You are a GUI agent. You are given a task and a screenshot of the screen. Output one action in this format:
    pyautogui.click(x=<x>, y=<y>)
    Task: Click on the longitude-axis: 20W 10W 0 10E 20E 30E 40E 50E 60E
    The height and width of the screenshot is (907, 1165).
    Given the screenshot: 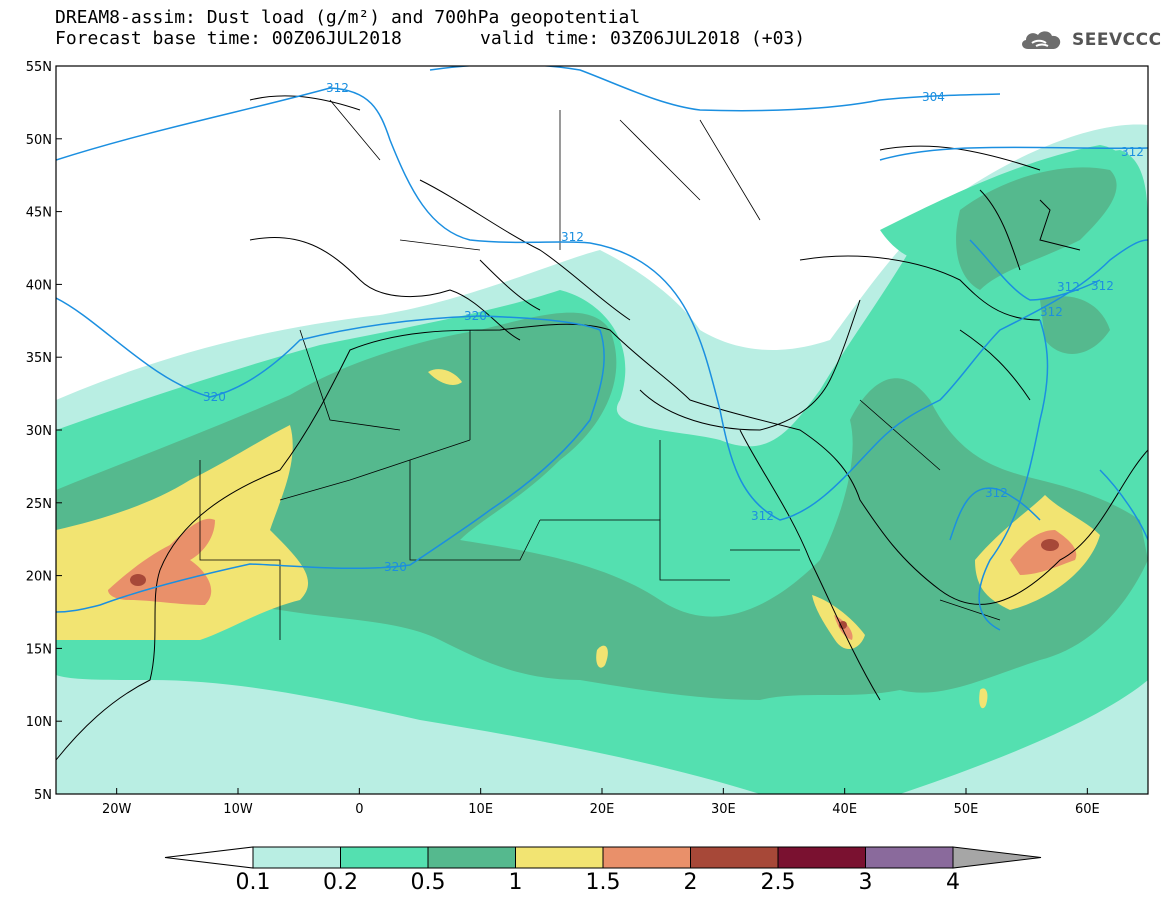 What is the action you would take?
    pyautogui.click(x=601, y=802)
    